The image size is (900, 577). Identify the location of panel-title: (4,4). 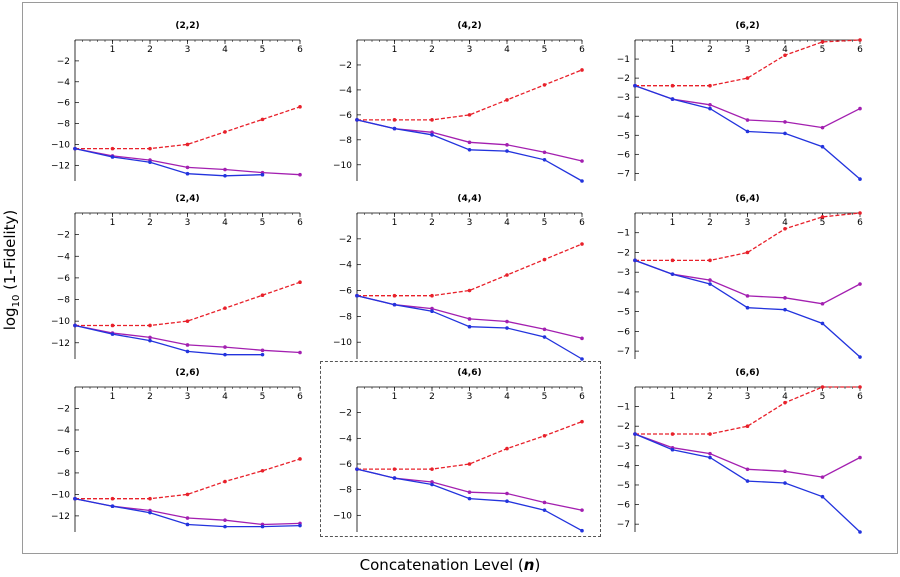
(469, 199).